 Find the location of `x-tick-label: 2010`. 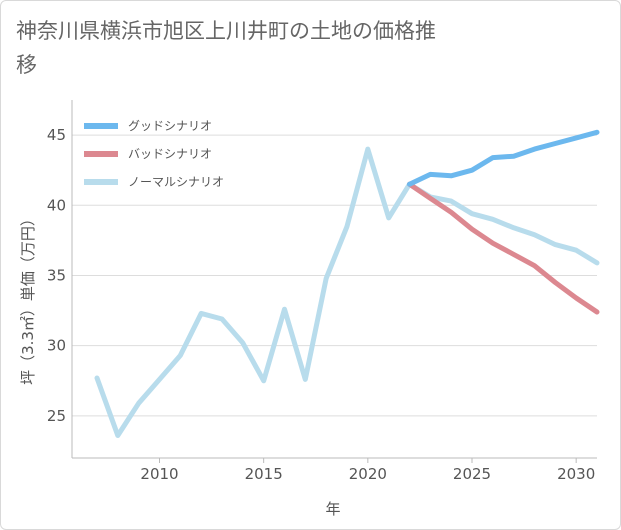

x-tick-label: 2010 is located at coordinates (159, 474).